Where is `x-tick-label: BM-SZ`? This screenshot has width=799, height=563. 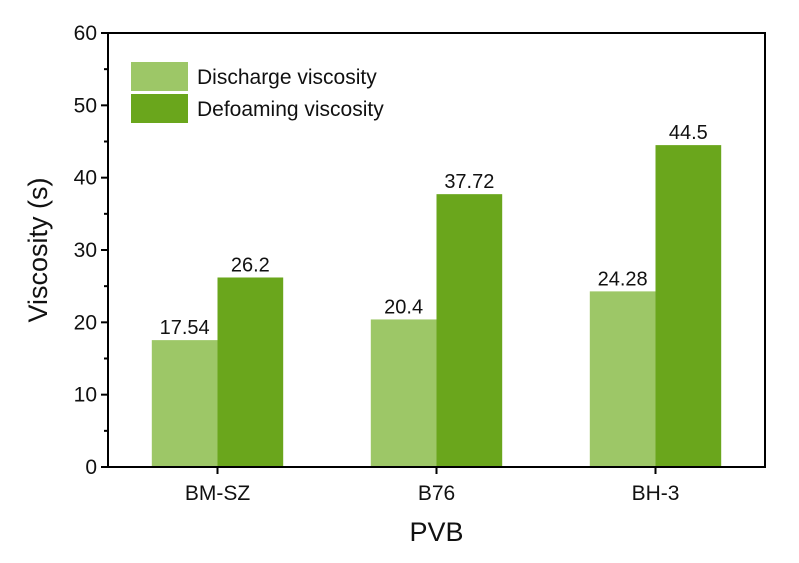
x-tick-label: BM-SZ is located at coordinates (218, 493).